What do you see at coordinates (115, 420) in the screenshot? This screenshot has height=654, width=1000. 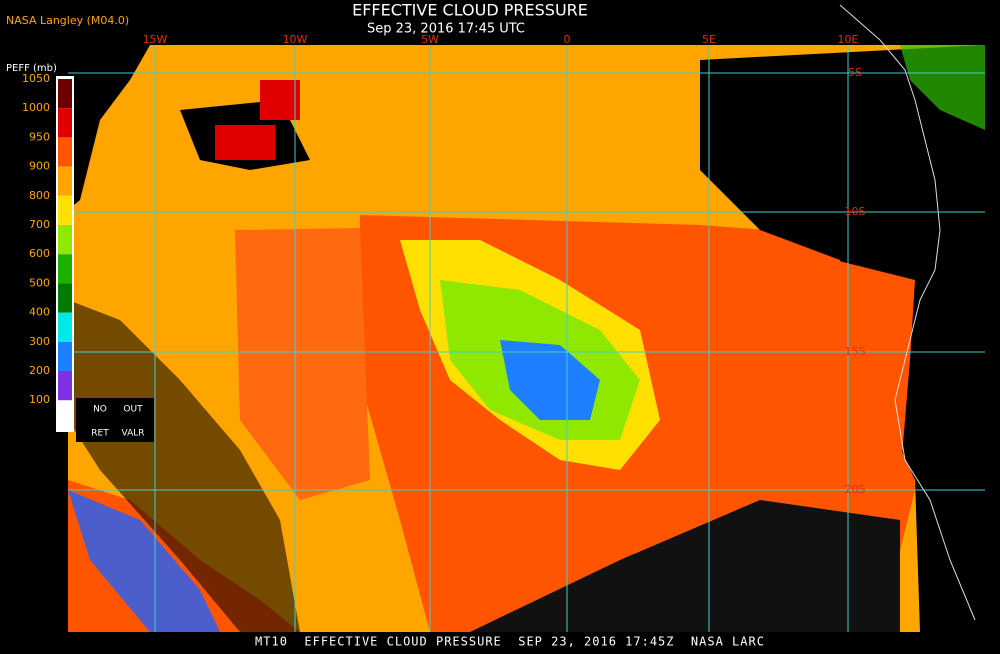 I see `flag-box` at bounding box center [115, 420].